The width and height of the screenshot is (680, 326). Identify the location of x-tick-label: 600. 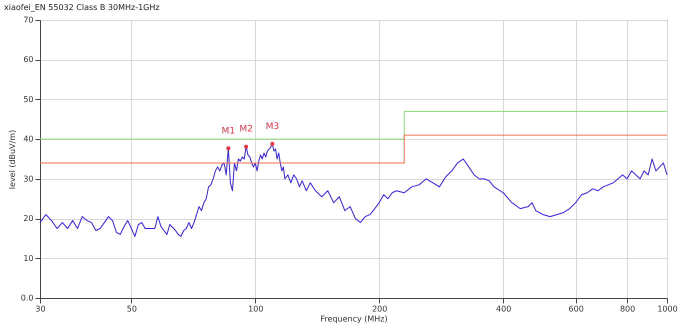
(576, 309).